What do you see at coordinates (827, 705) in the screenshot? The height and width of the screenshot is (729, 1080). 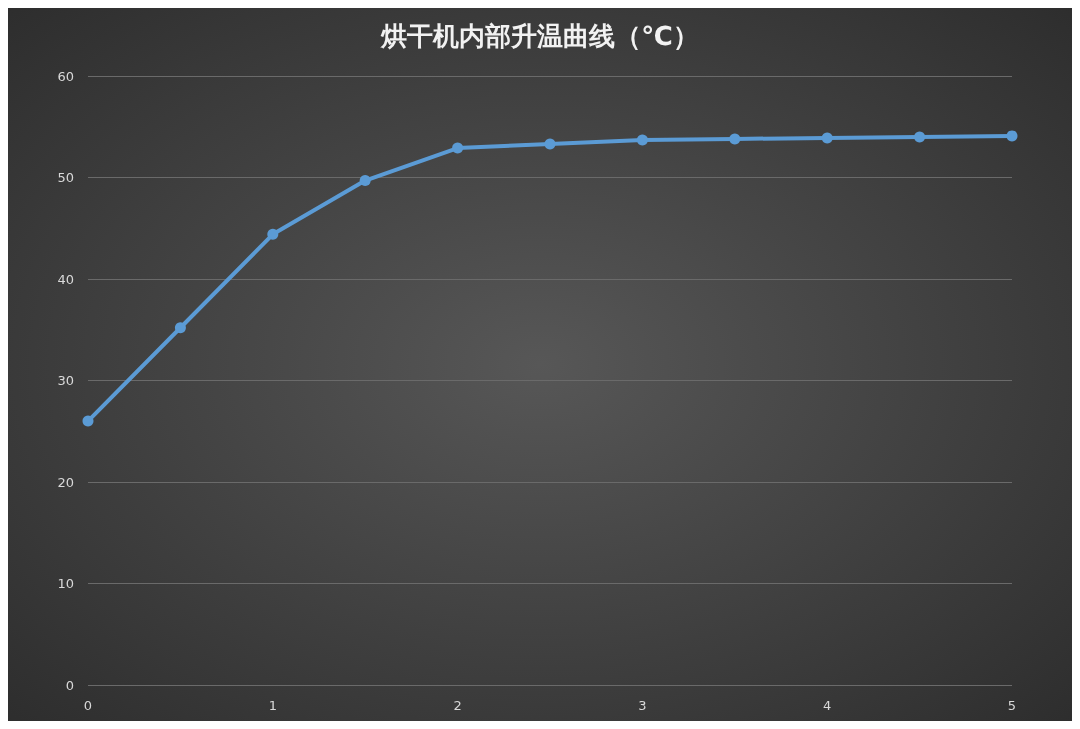 I see `x-tick-label: 4` at bounding box center [827, 705].